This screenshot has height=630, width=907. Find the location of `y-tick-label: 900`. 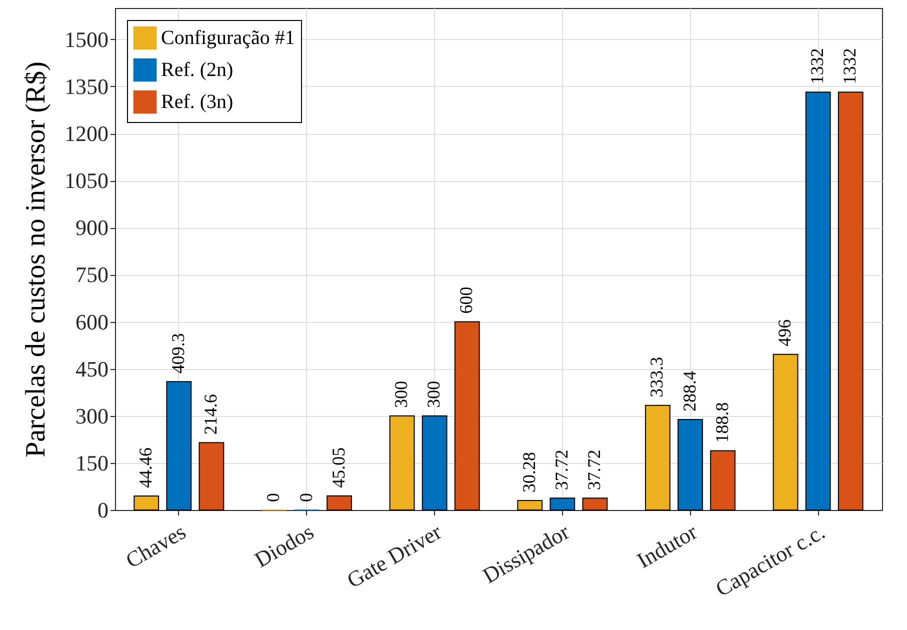

y-tick-label: 900 is located at coordinates (92, 227).